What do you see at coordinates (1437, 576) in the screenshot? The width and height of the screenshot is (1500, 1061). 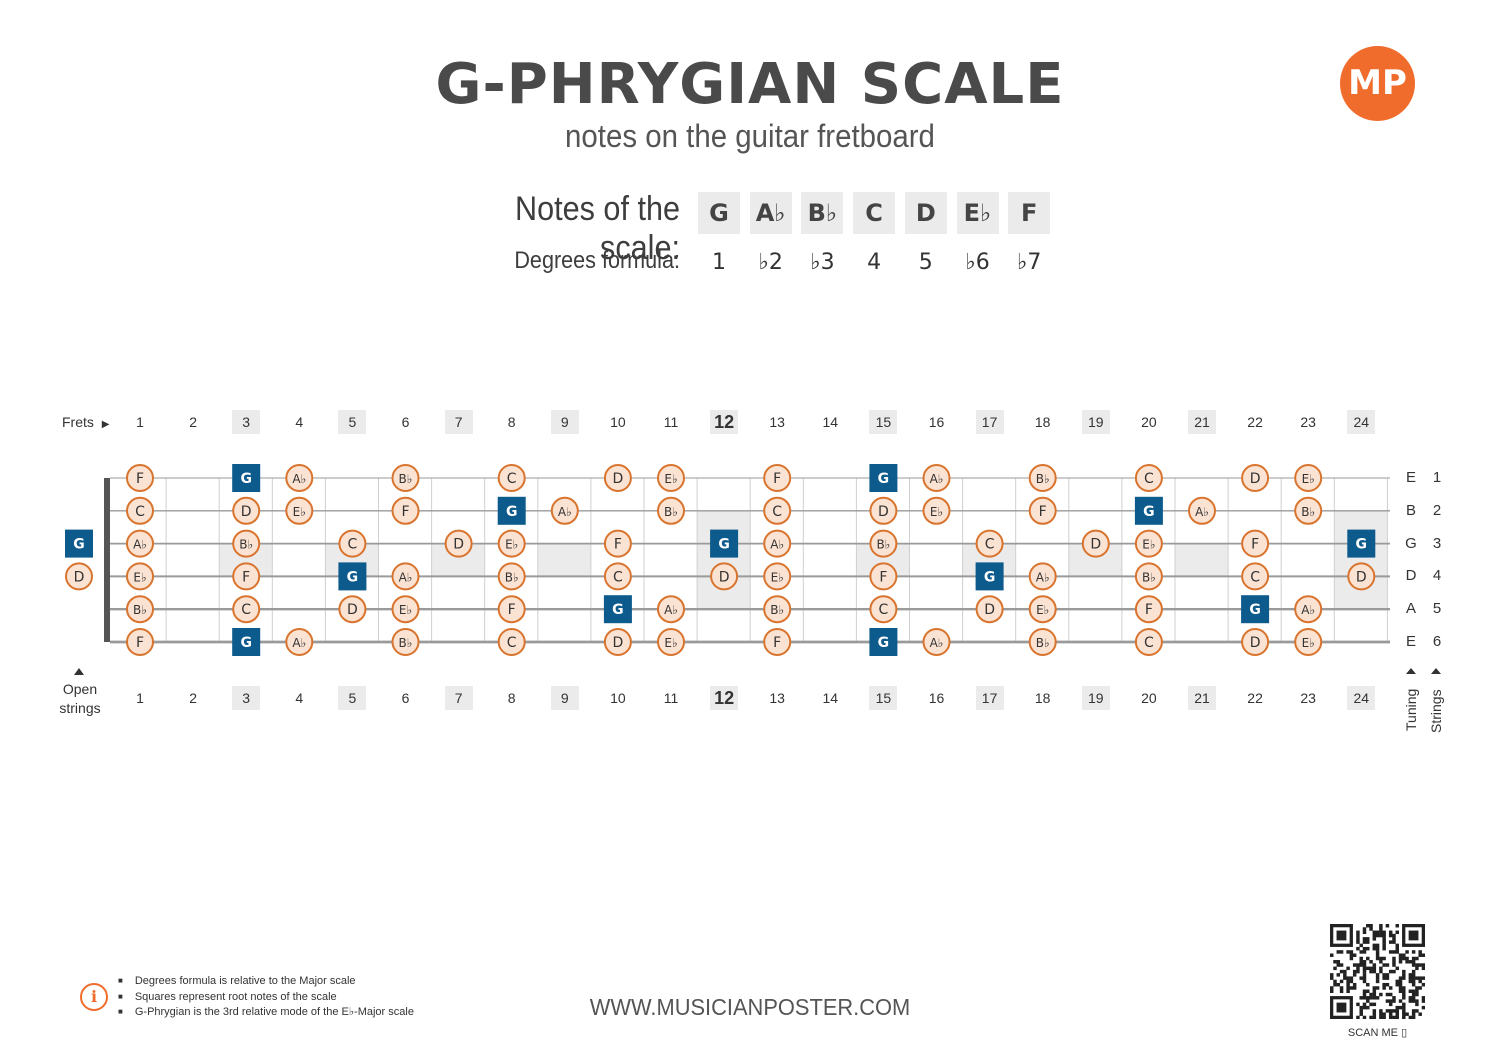 I see `string-number: 4` at bounding box center [1437, 576].